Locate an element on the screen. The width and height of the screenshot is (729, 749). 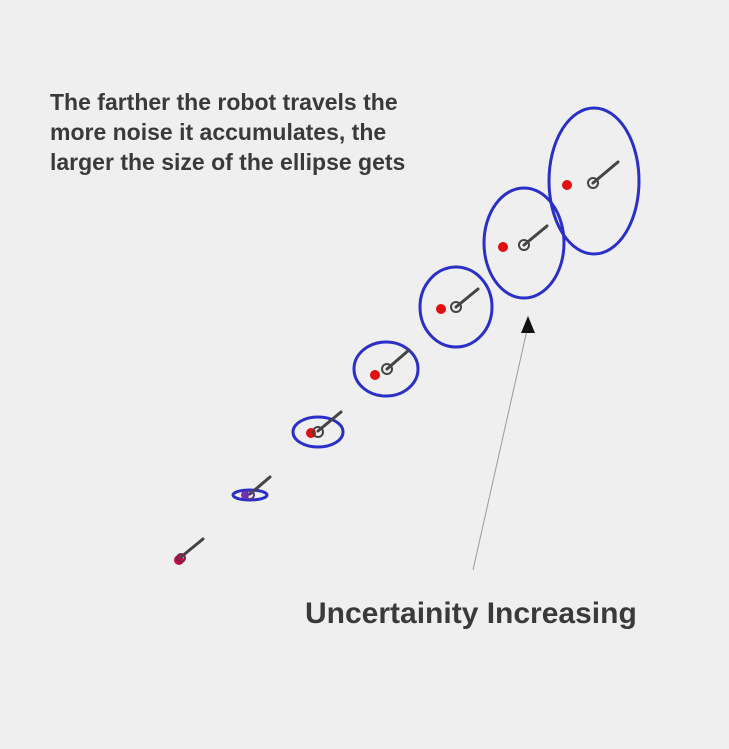
uncertainty-arrow is located at coordinates (503, 443).